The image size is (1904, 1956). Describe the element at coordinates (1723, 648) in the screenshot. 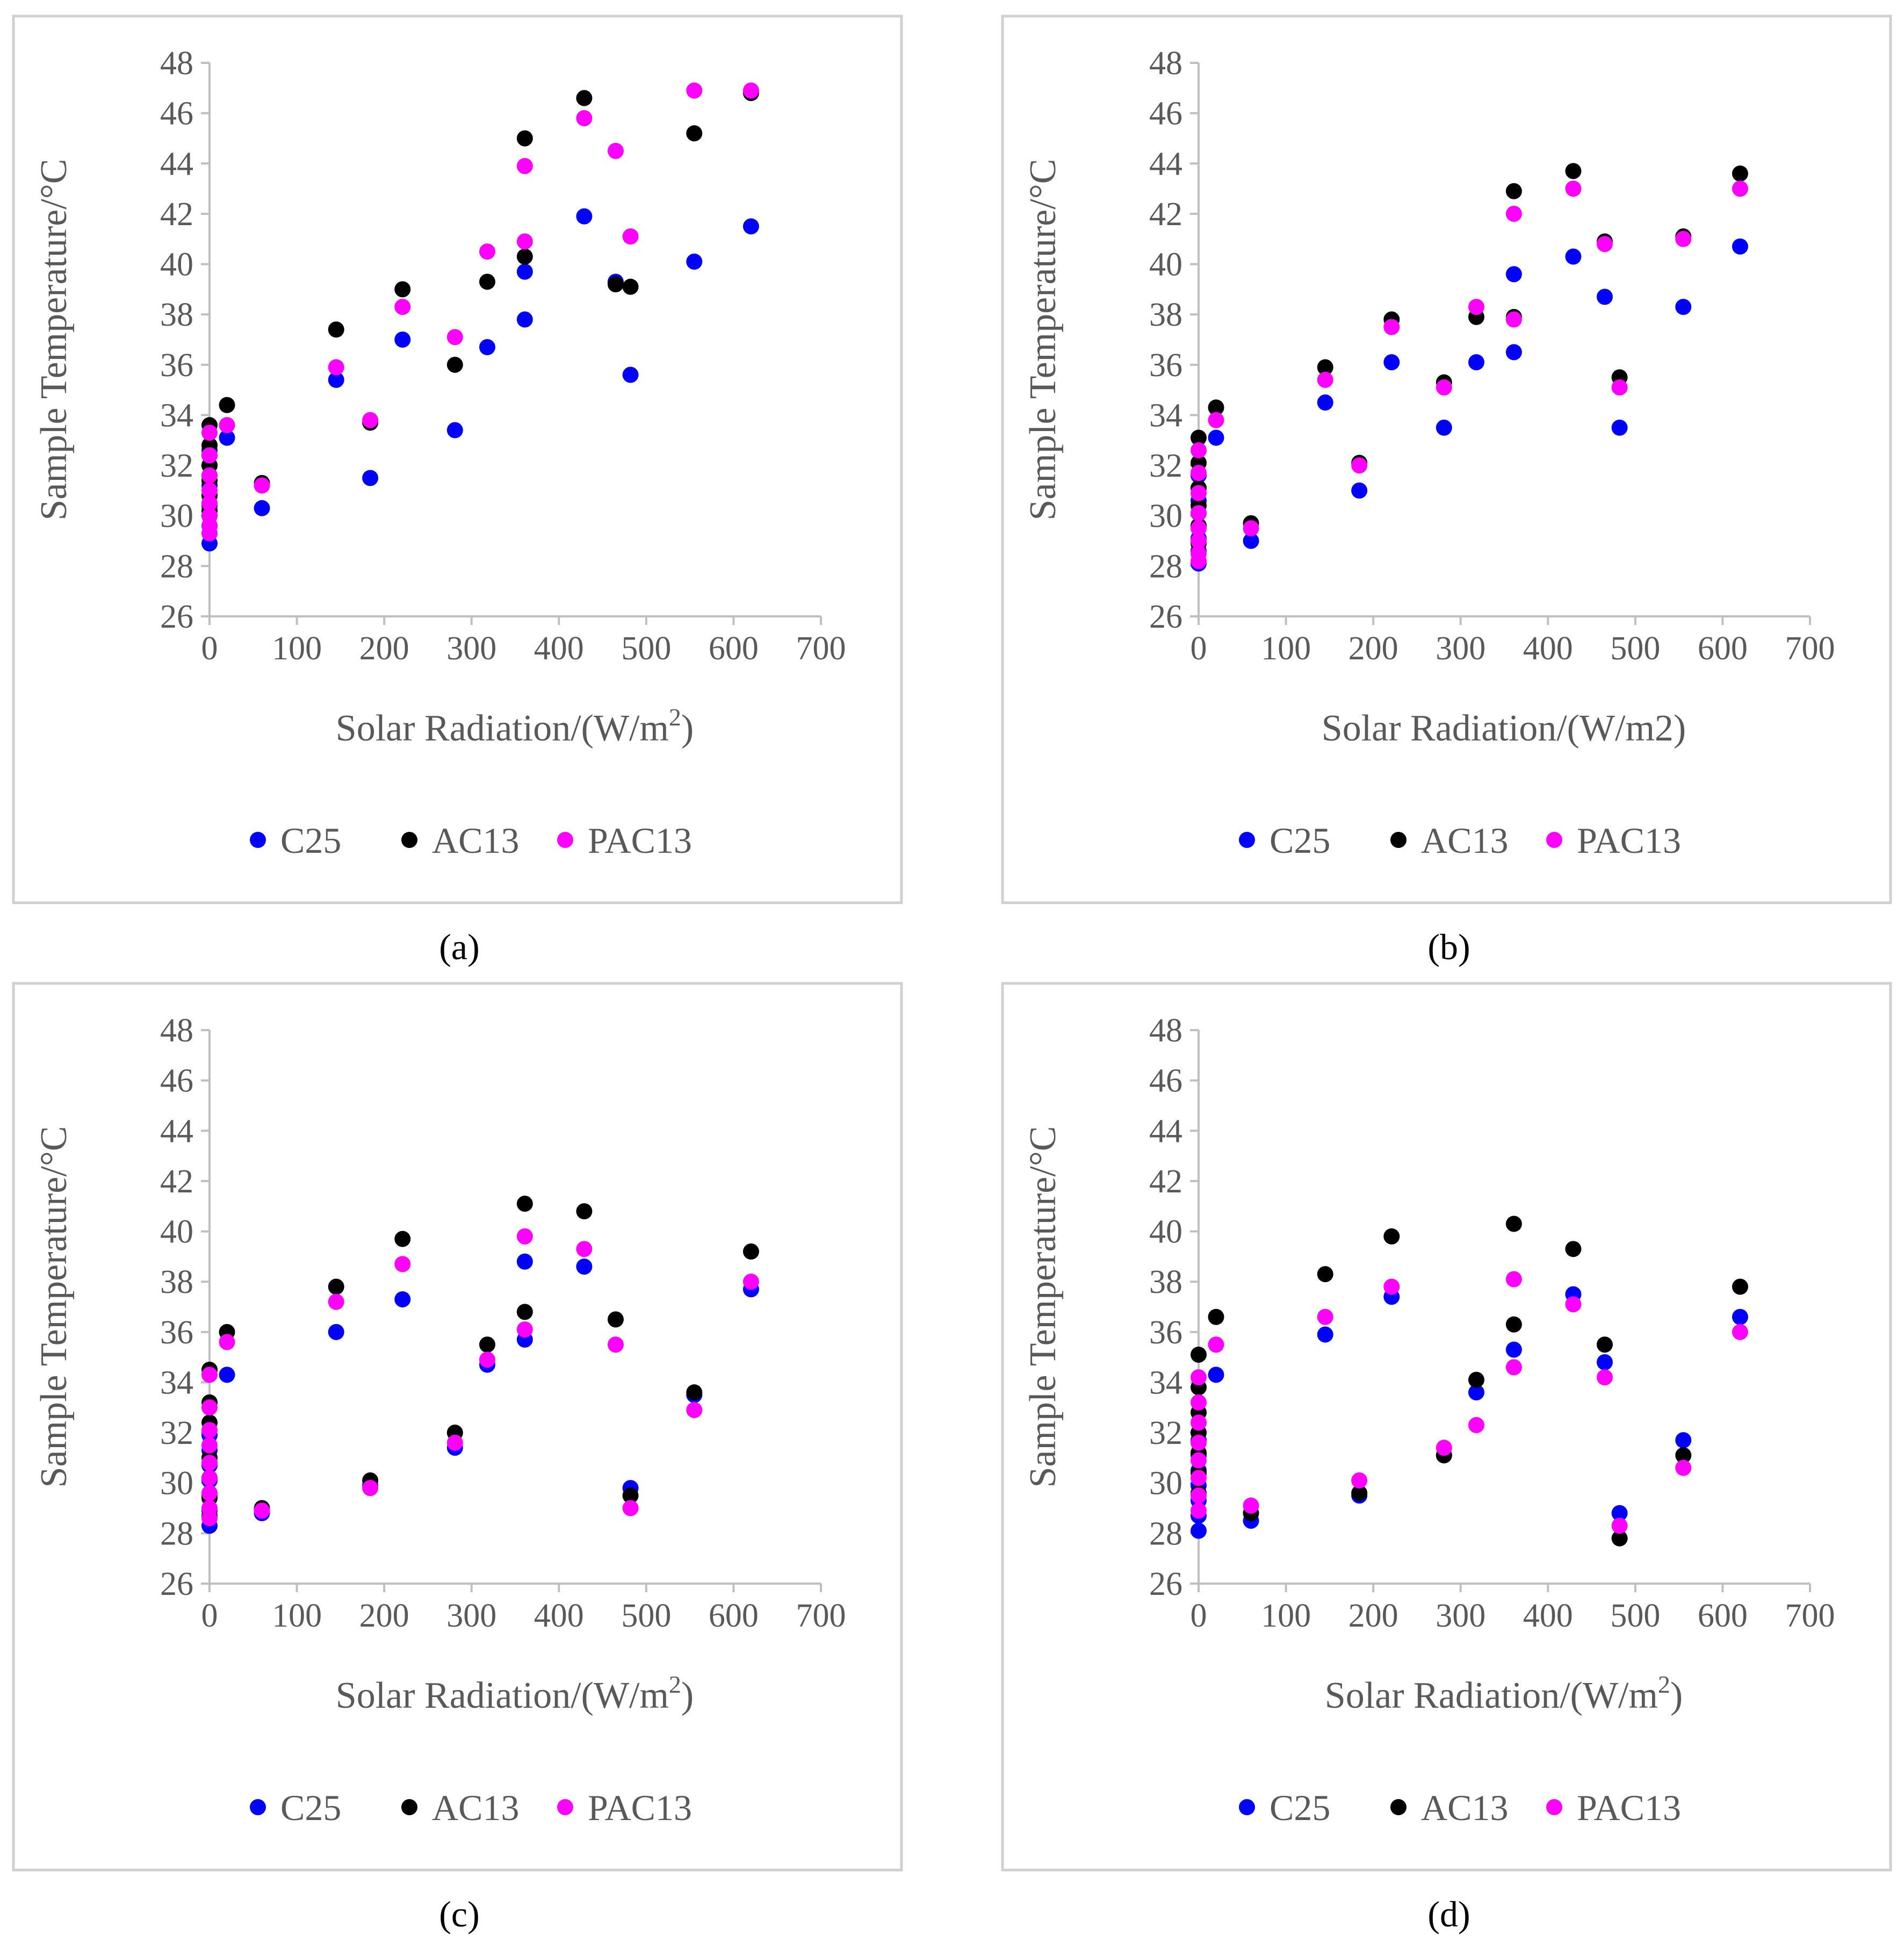

I see `x-tick-label: 600` at that location.